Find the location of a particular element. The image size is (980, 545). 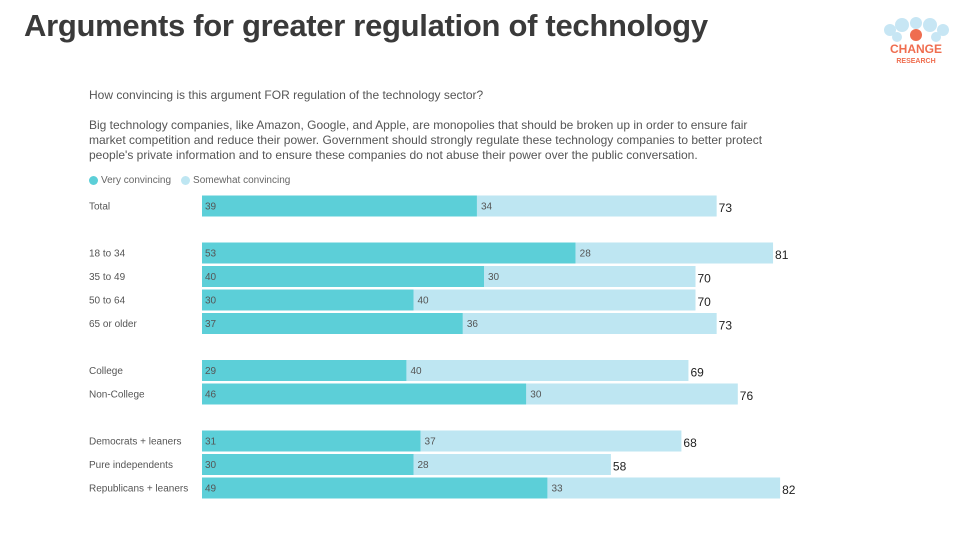

value-label-somewhat: 36 is located at coordinates (473, 324).